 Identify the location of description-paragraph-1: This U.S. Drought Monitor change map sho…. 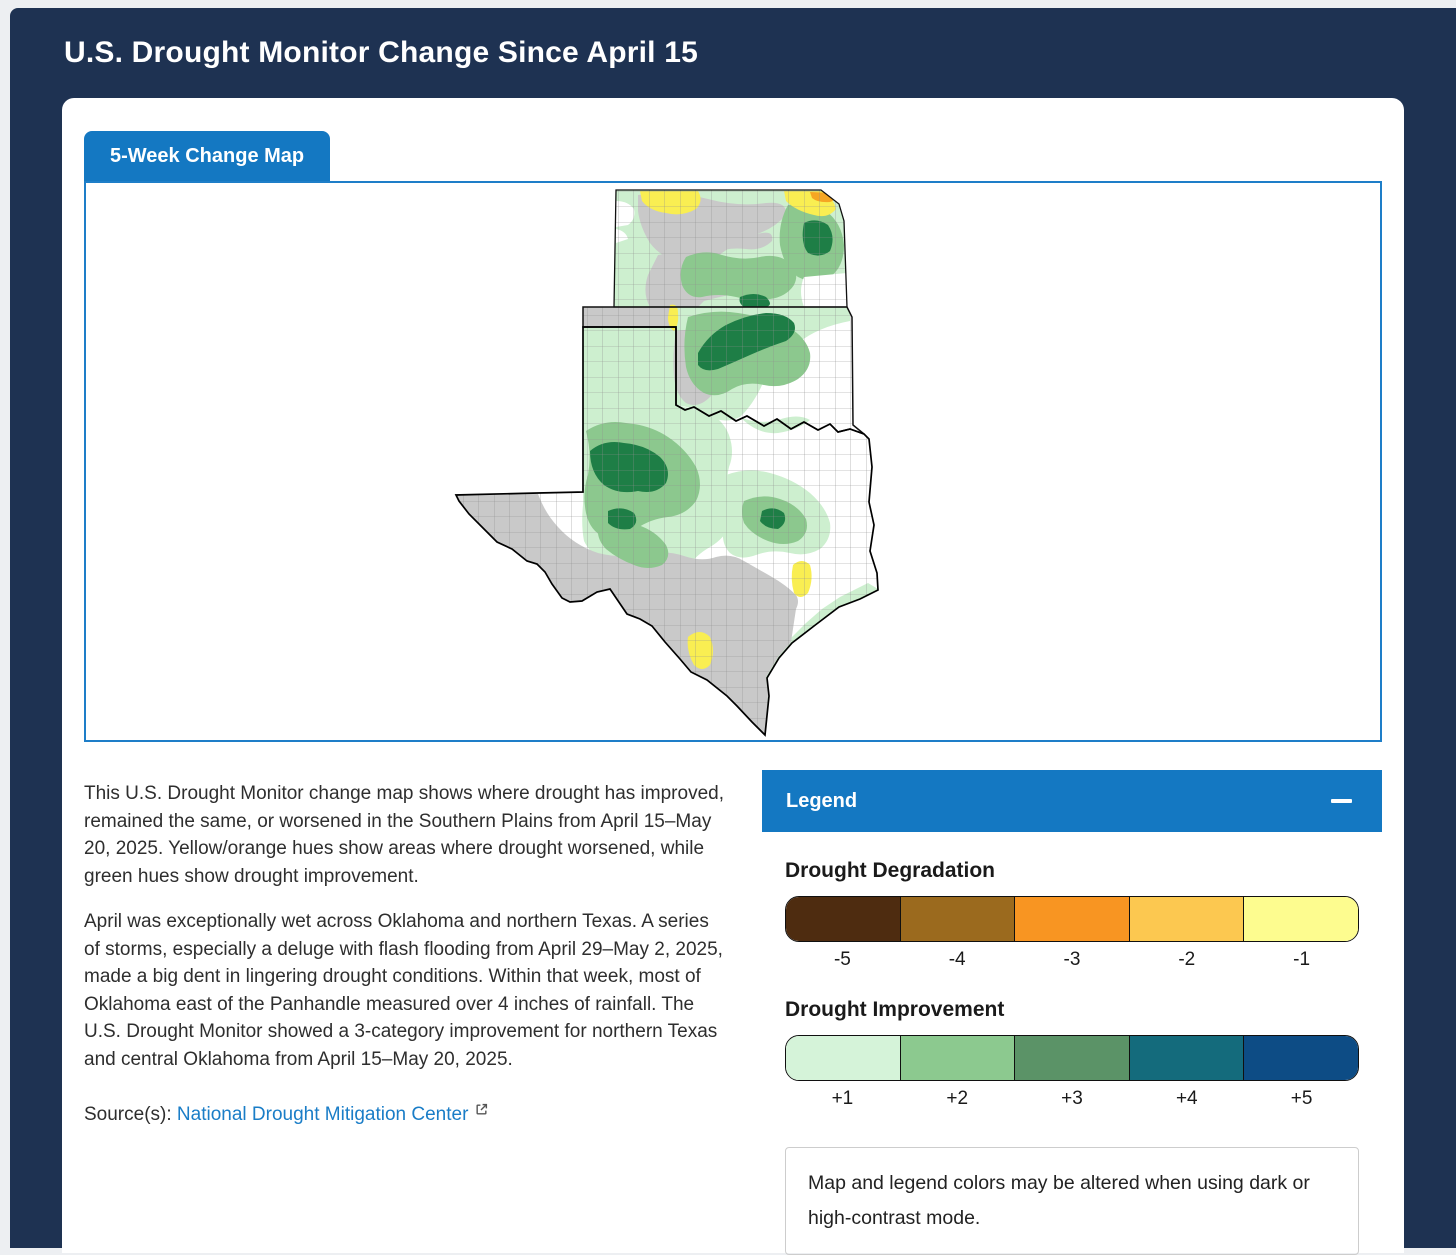
(404, 835).